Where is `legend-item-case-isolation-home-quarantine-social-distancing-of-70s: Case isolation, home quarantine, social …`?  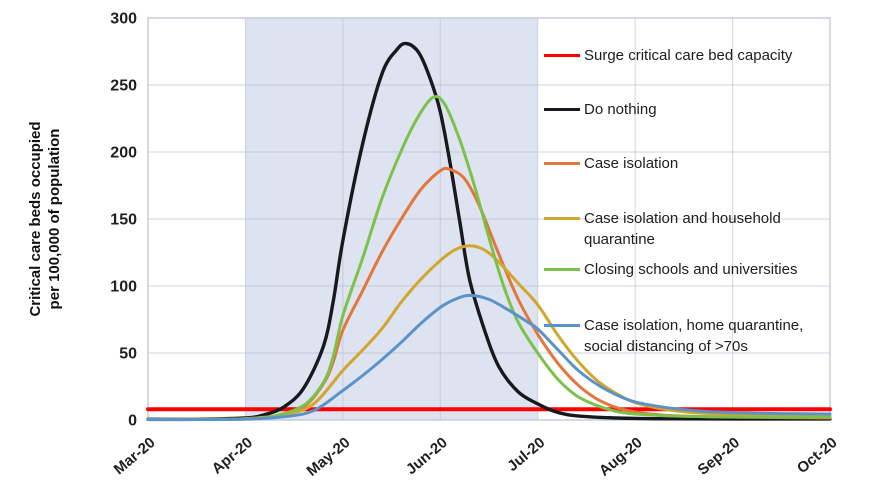
legend-item-case-isolation-home-quarantine-social-distancing-of-70s: Case isolation, home quarantine, social … is located at coordinates (673, 336).